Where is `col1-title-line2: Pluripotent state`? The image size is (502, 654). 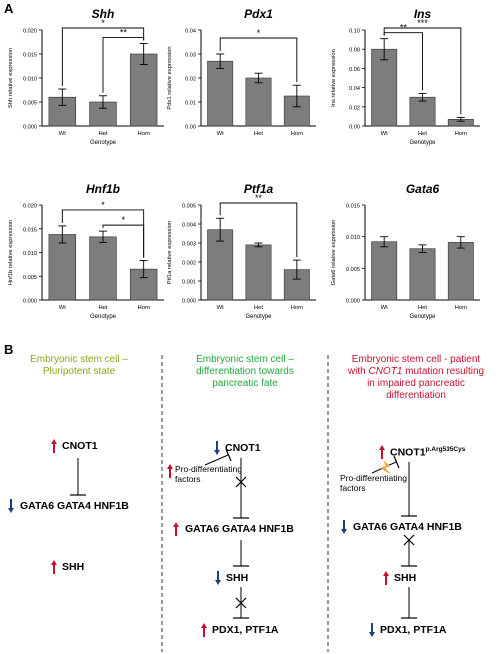 col1-title-line2: Pluripotent state is located at coordinates (79, 371).